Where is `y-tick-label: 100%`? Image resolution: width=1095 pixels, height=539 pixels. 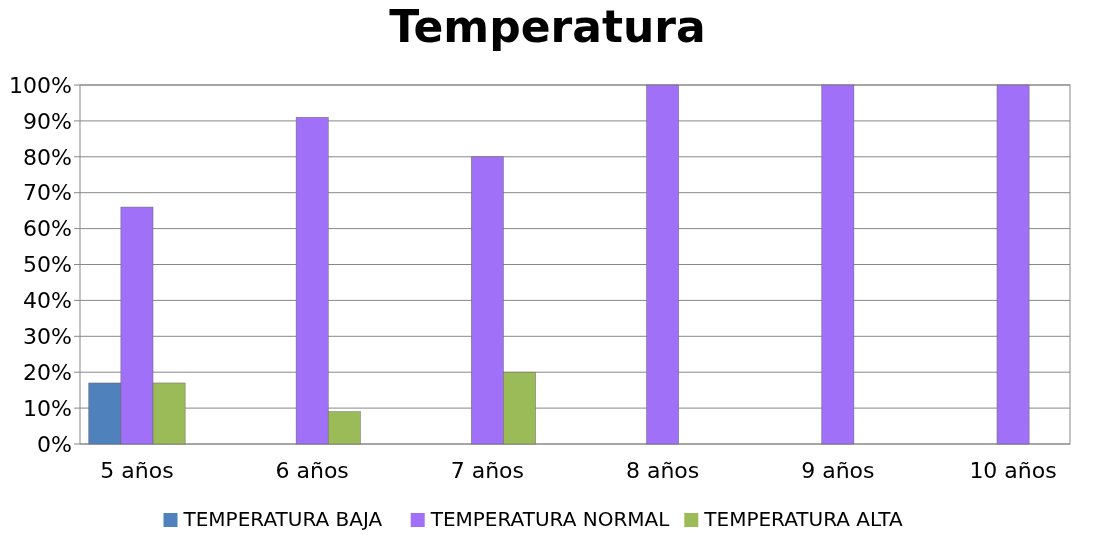
y-tick-label: 100% is located at coordinates (40, 85).